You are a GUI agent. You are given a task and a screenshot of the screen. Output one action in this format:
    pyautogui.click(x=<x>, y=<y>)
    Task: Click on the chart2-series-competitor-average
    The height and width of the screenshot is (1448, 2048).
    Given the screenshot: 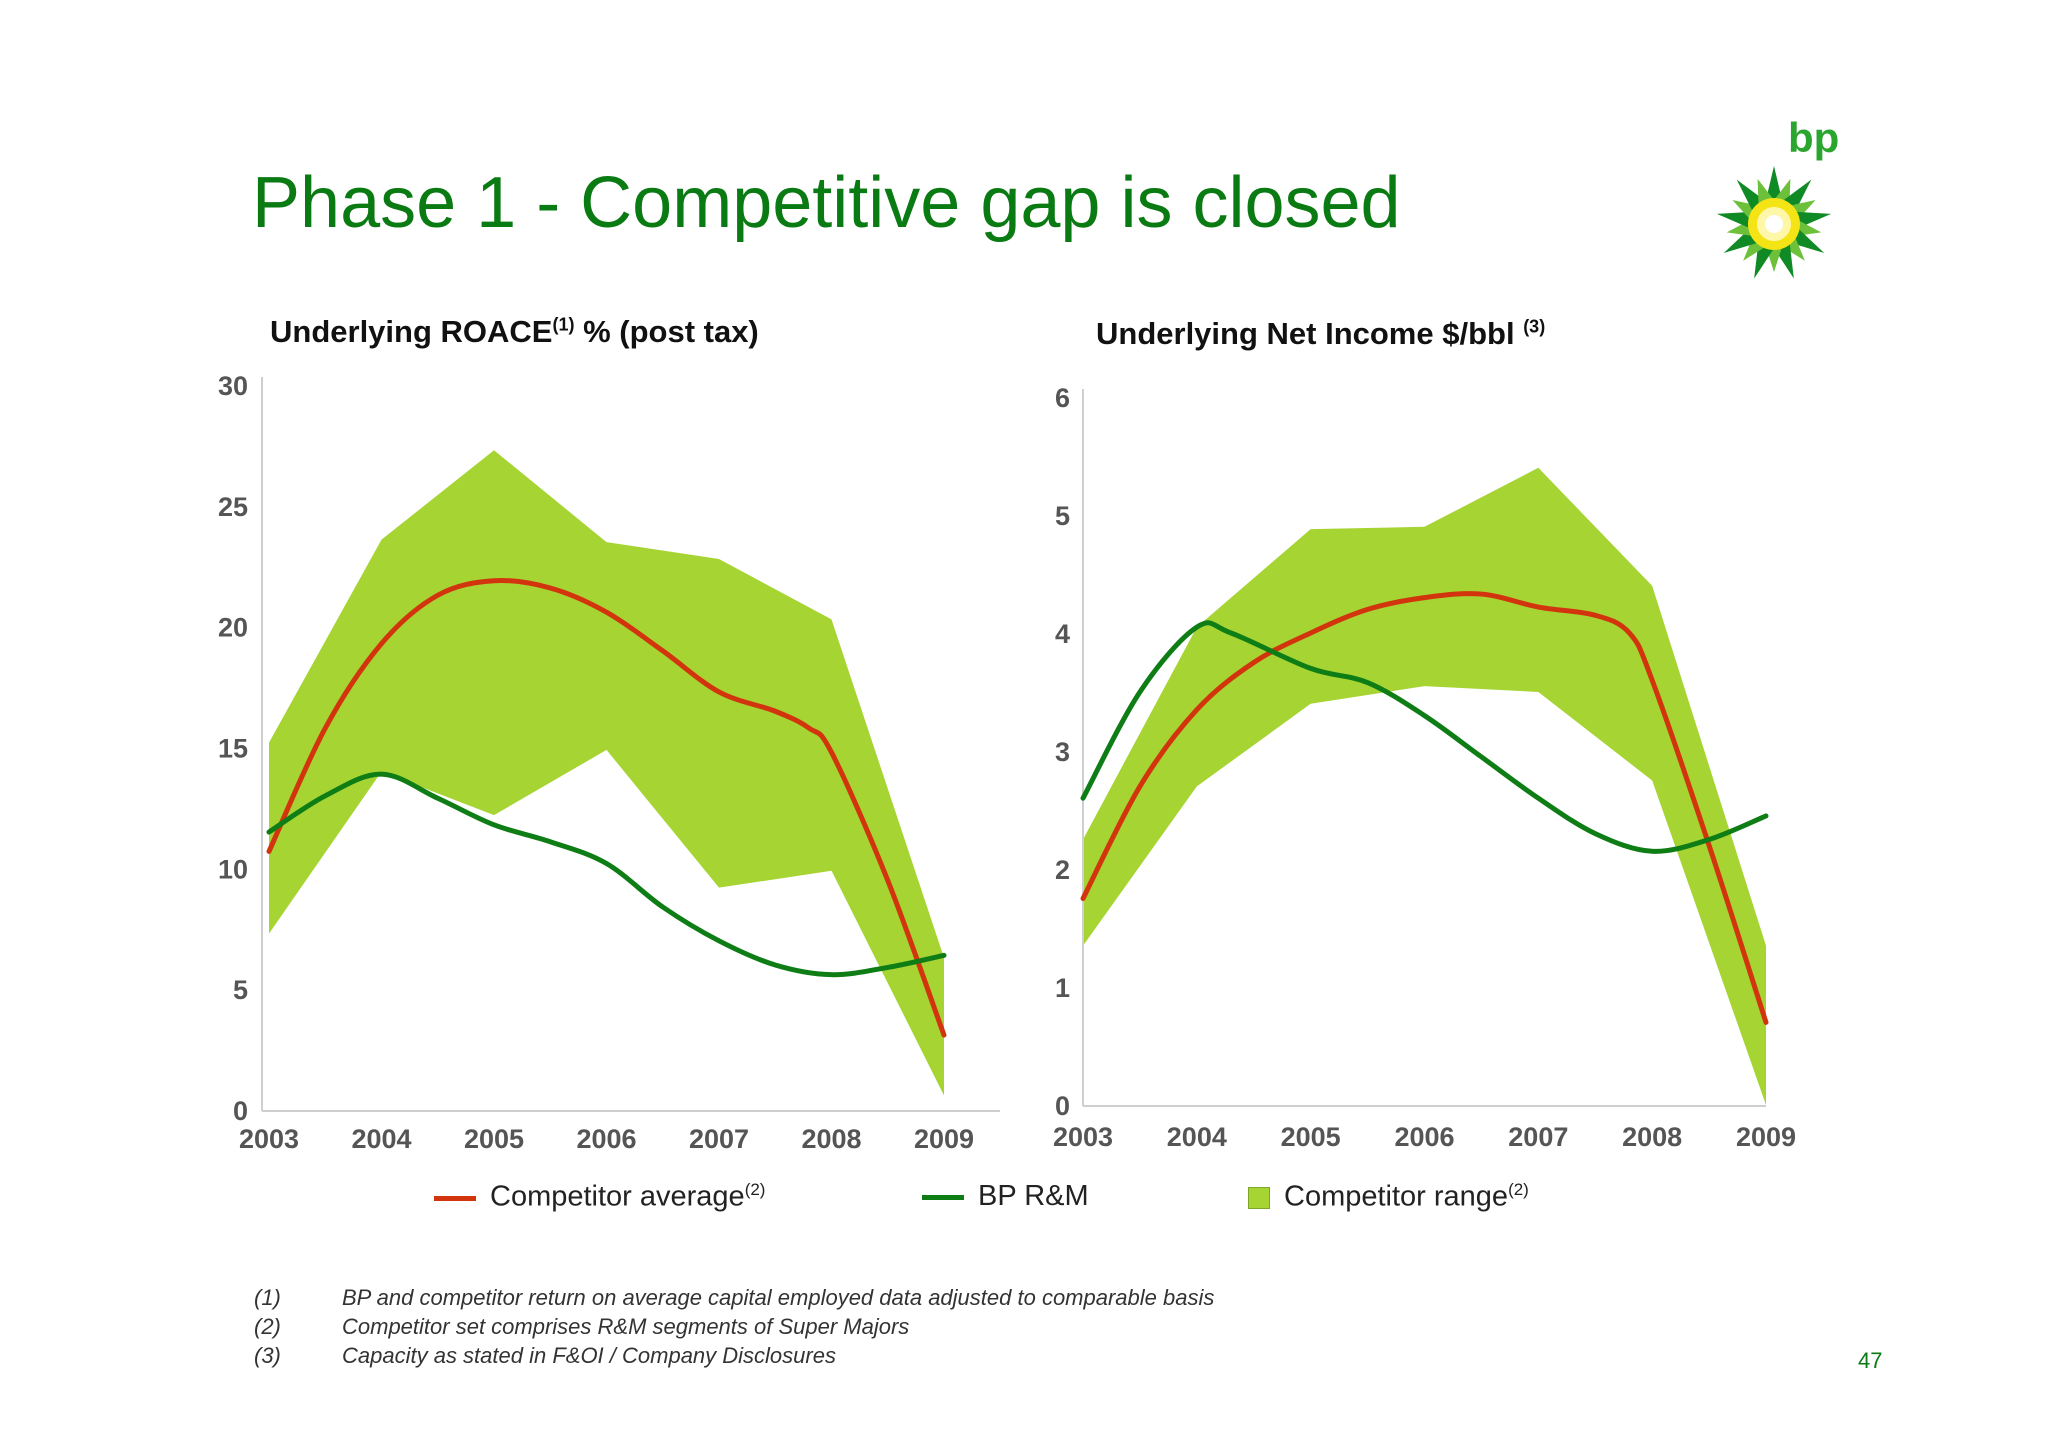 What is the action you would take?
    pyautogui.click(x=1424, y=808)
    